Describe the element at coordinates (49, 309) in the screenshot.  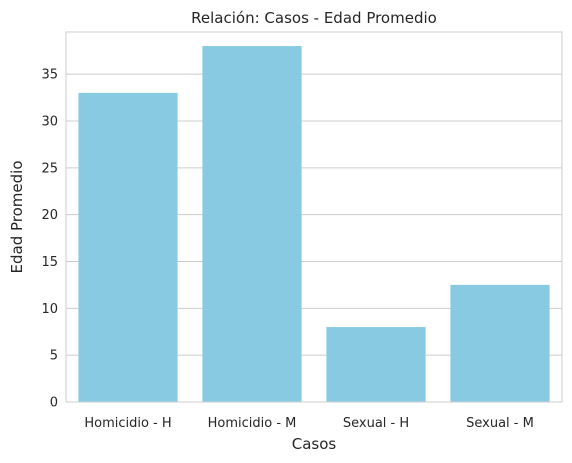
I see `y-tick-label: 10` at that location.